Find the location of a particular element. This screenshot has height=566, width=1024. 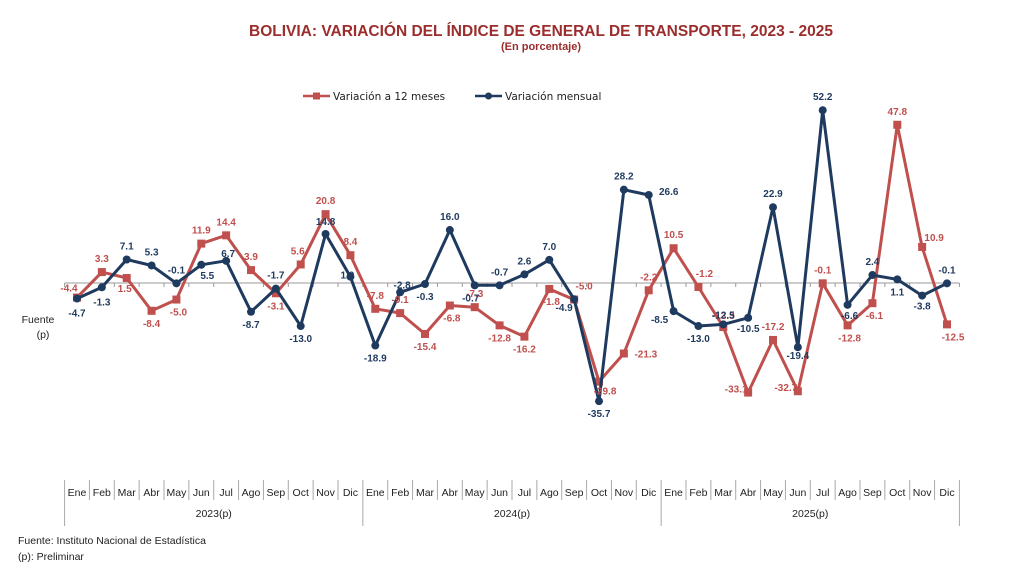

data-label-12-meses: -13.3 is located at coordinates (723, 316).